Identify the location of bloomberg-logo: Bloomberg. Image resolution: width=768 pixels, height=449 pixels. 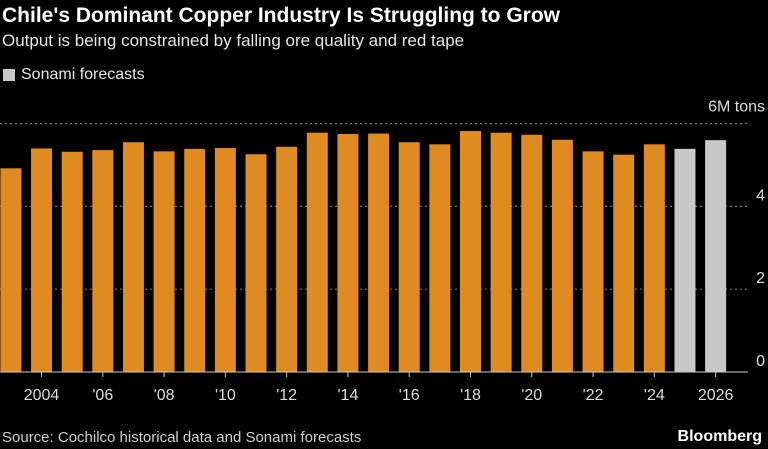
(719, 436).